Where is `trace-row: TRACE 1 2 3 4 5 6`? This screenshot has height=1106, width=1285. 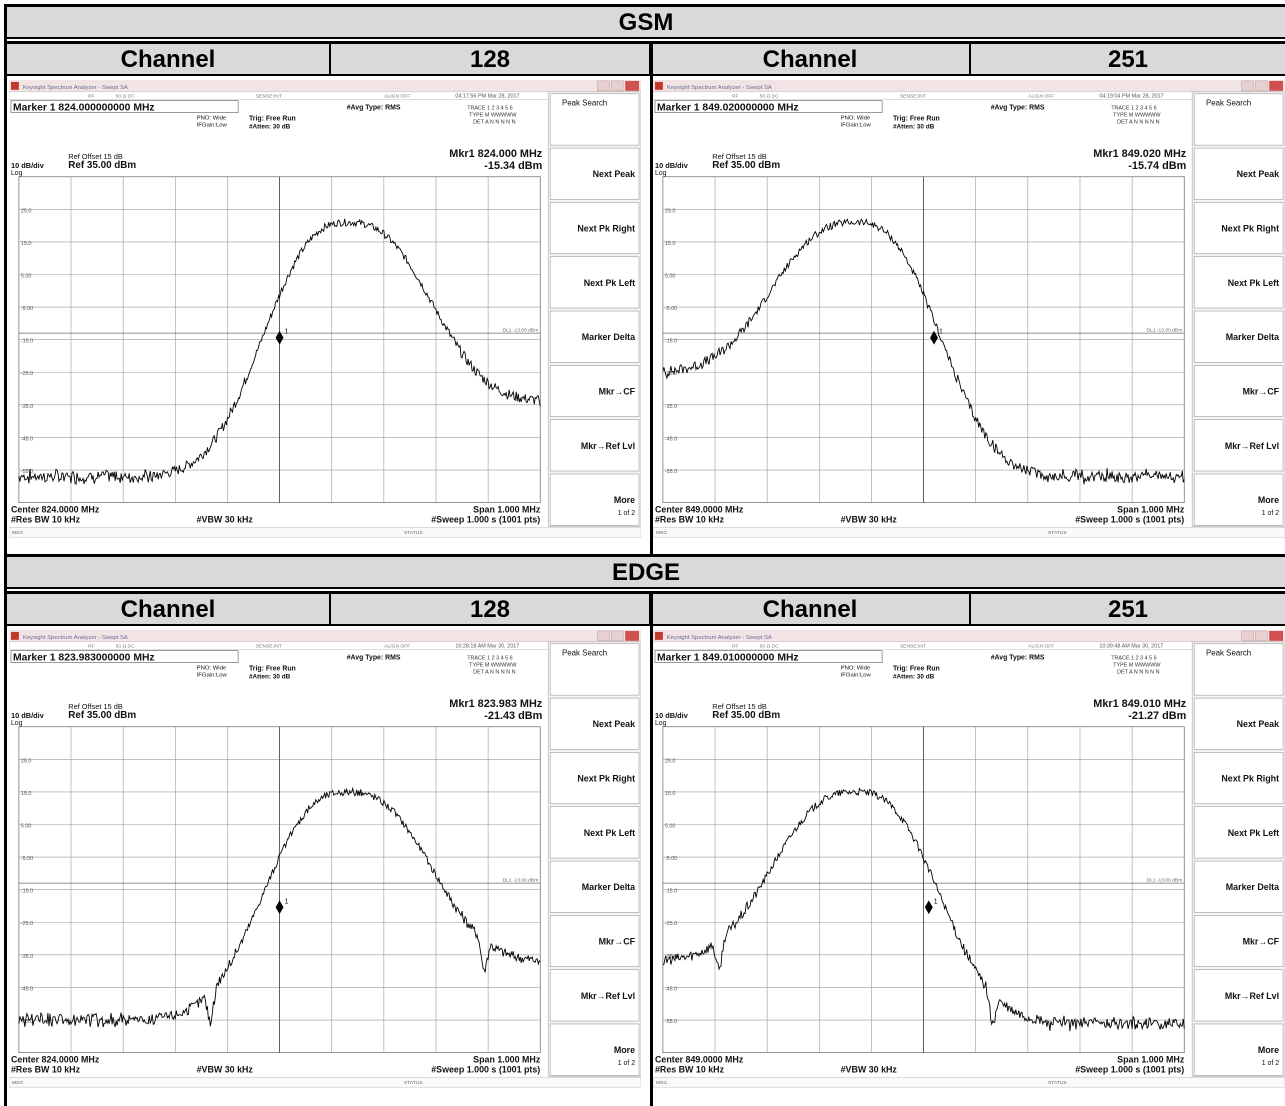
trace-row: TRACE 1 2 3 4 5 6 is located at coordinates (490, 659).